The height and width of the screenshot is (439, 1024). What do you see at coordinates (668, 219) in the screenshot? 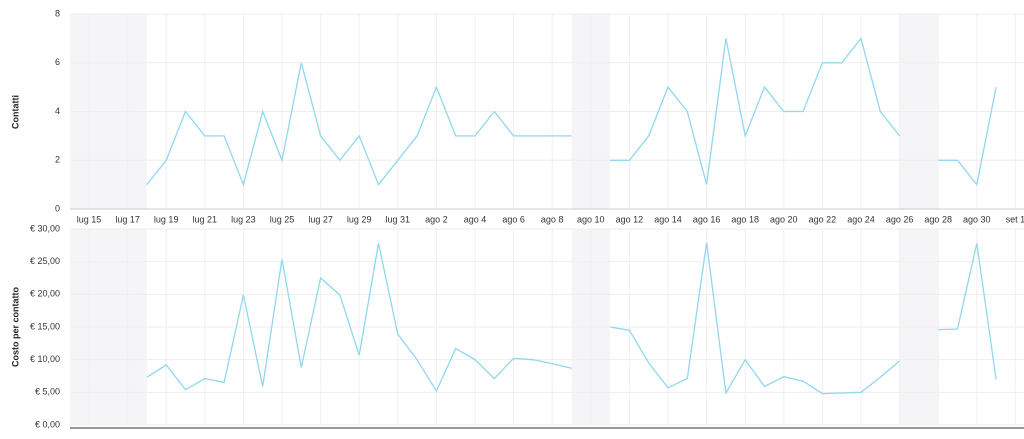
I see `x-tick-label: ago 14` at bounding box center [668, 219].